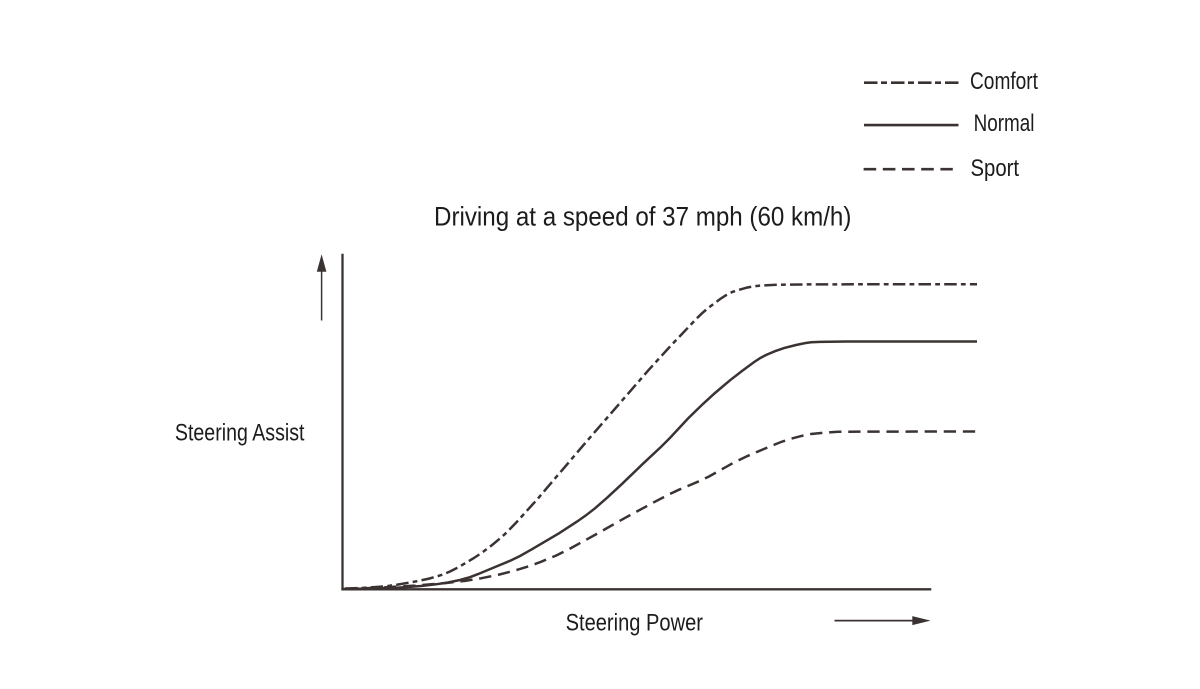 Image resolution: width=1200 pixels, height=689 pixels. What do you see at coordinates (1004, 81) in the screenshot?
I see `svg-text: Comfort` at bounding box center [1004, 81].